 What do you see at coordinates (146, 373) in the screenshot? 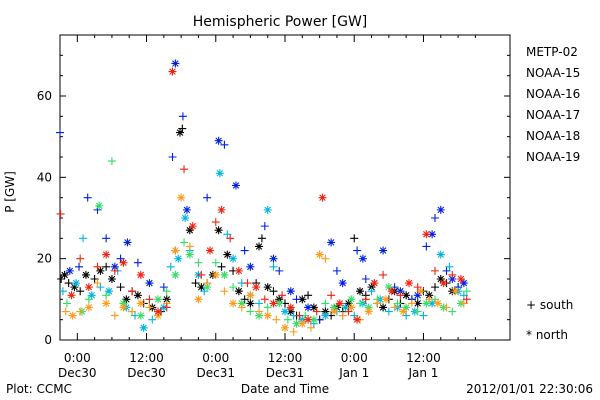
I see `x-tick-label-date: Dec30` at bounding box center [146, 373].